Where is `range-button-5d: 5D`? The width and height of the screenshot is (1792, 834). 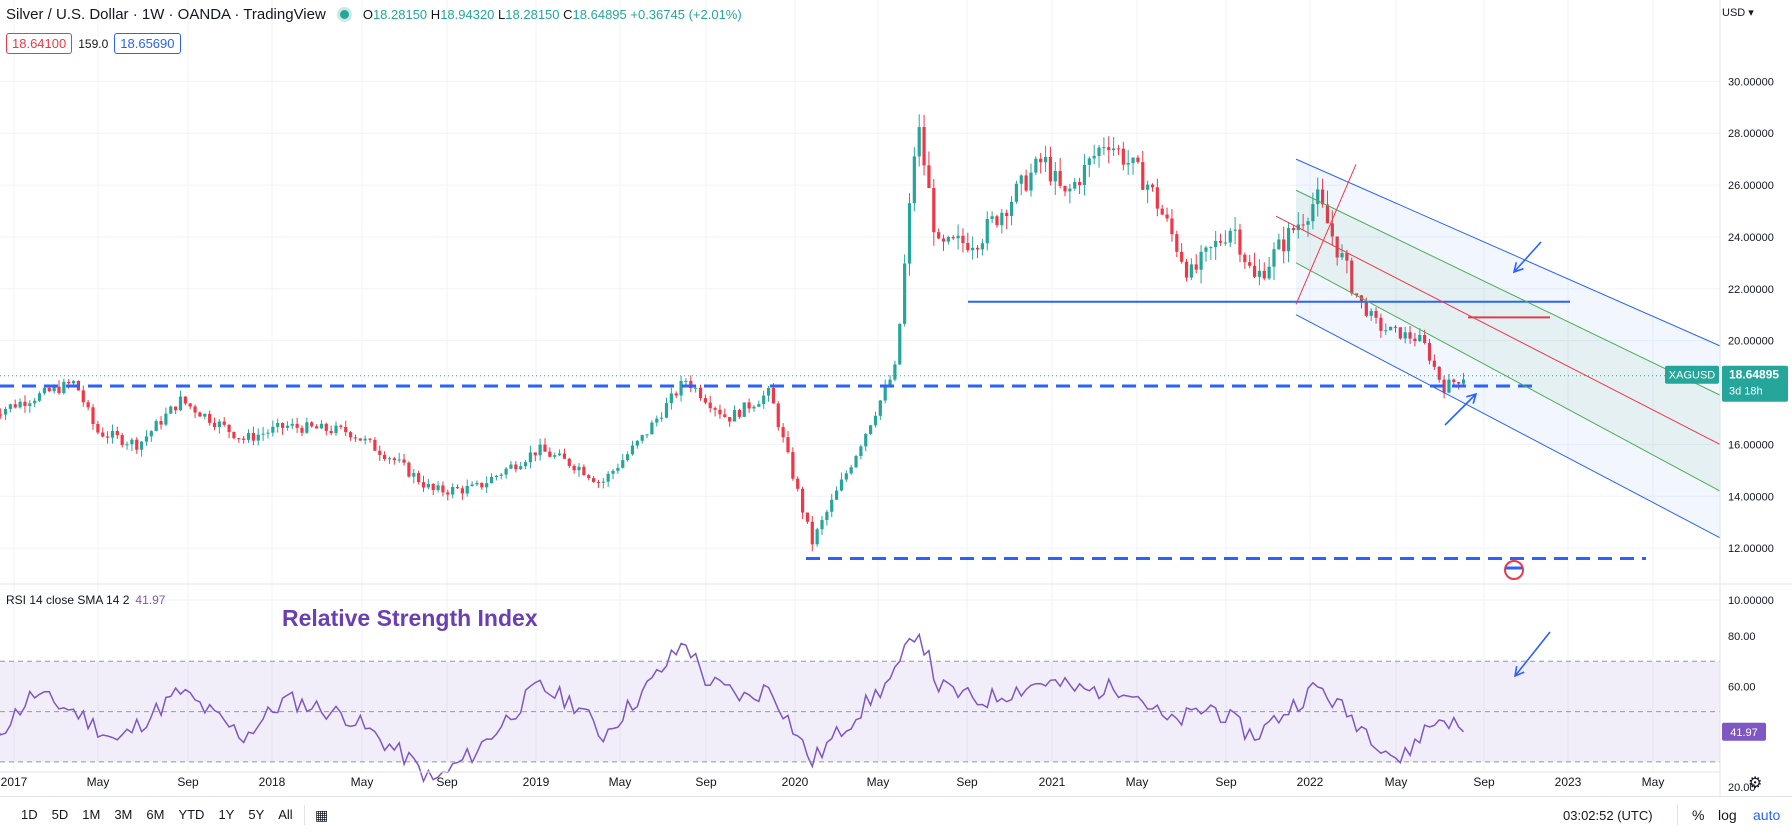 range-button-5d: 5D is located at coordinates (60, 814).